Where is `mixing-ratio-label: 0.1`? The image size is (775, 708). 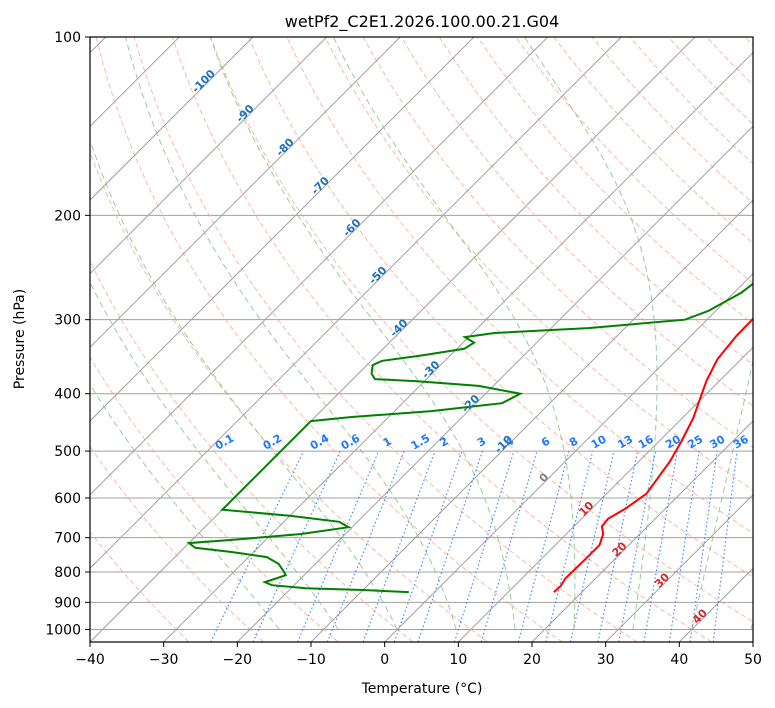
mixing-ratio-label: 0.1 is located at coordinates (224, 442).